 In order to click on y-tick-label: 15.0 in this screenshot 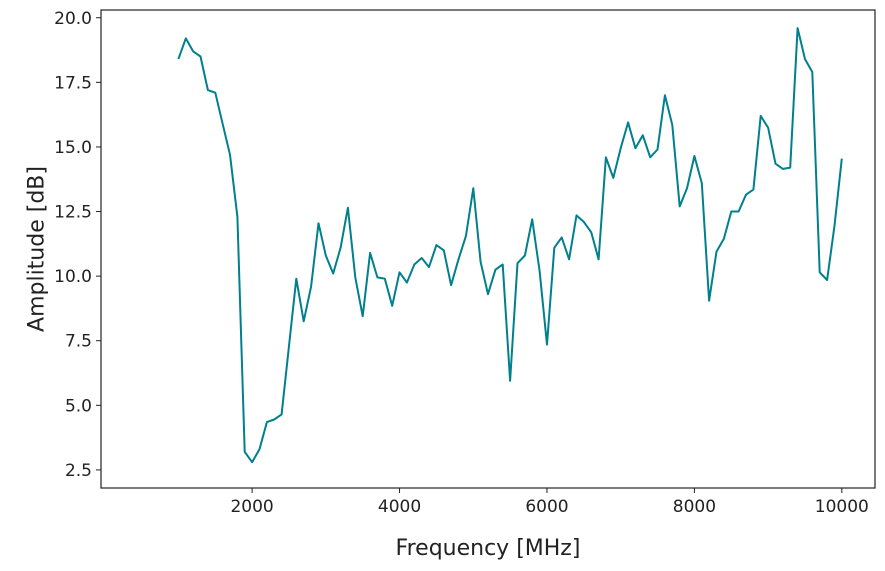, I will do `click(73, 148)`.